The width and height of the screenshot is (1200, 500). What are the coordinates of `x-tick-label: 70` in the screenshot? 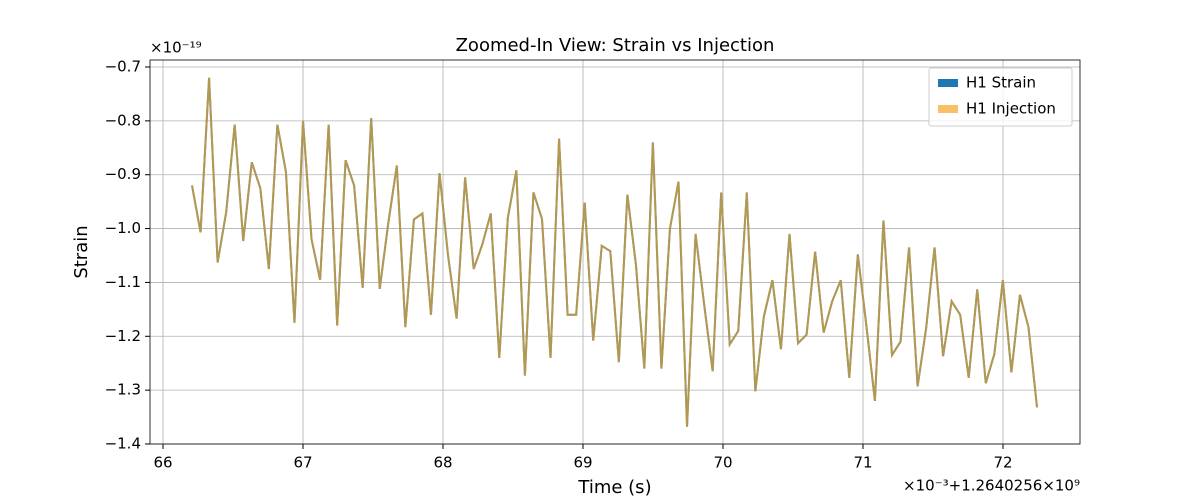 It's located at (722, 463).